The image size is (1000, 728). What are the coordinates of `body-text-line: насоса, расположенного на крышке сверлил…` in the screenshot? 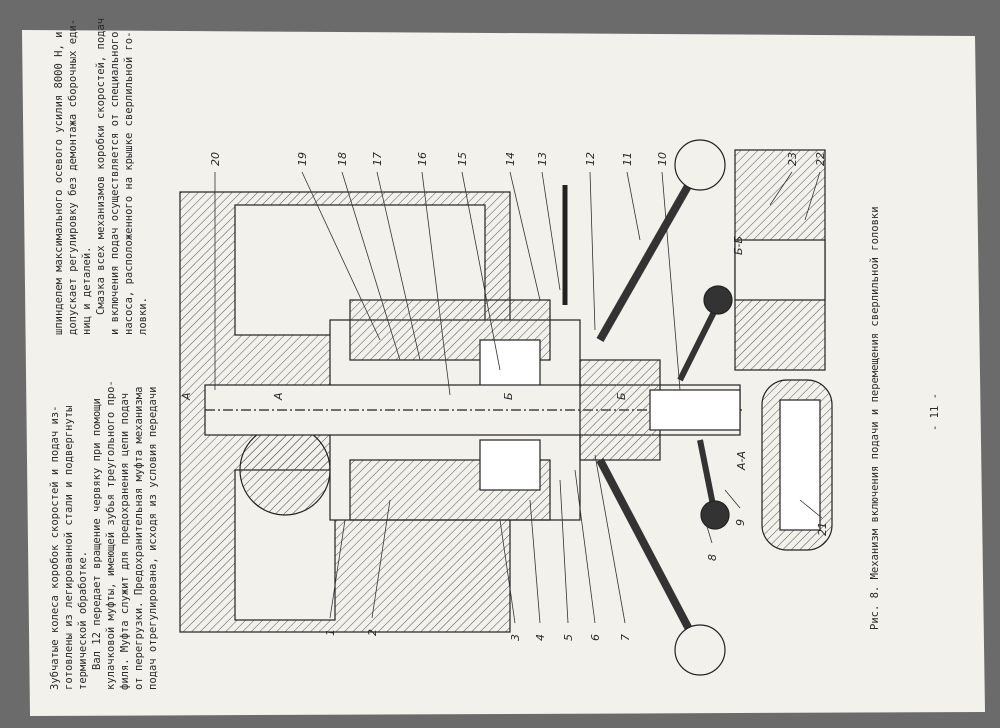 It's located at (129, 183).